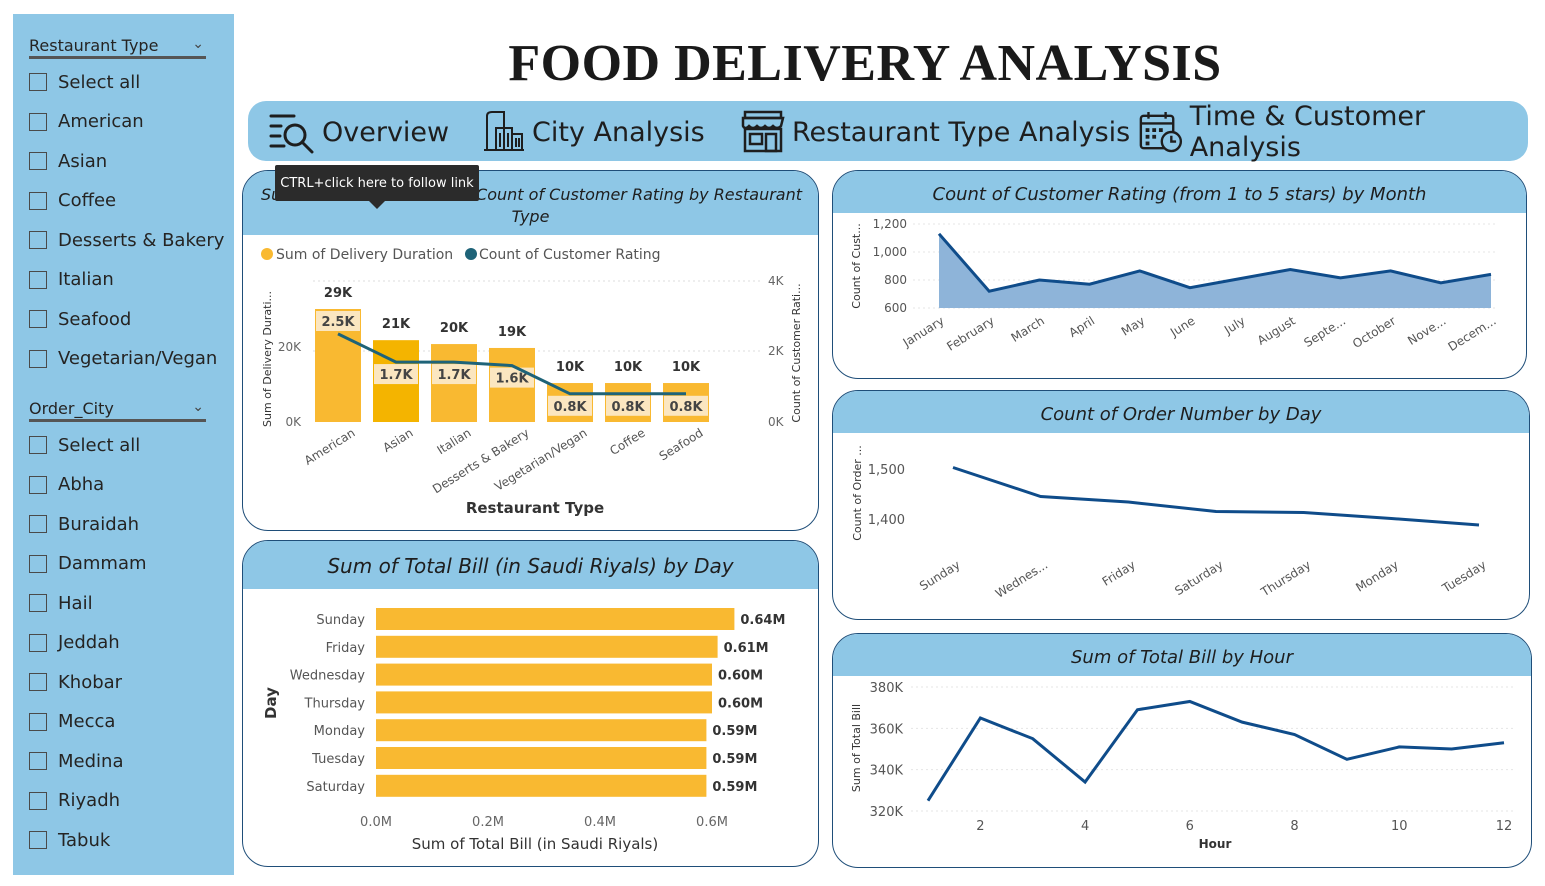  Describe the element at coordinates (88, 564) in the screenshot. I see `order-city-option: Dammam` at that location.